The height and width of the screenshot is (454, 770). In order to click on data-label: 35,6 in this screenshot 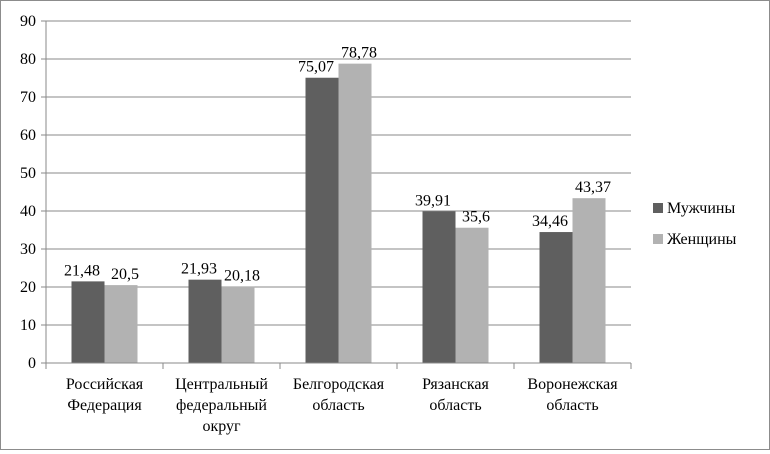, I will do `click(476, 217)`.